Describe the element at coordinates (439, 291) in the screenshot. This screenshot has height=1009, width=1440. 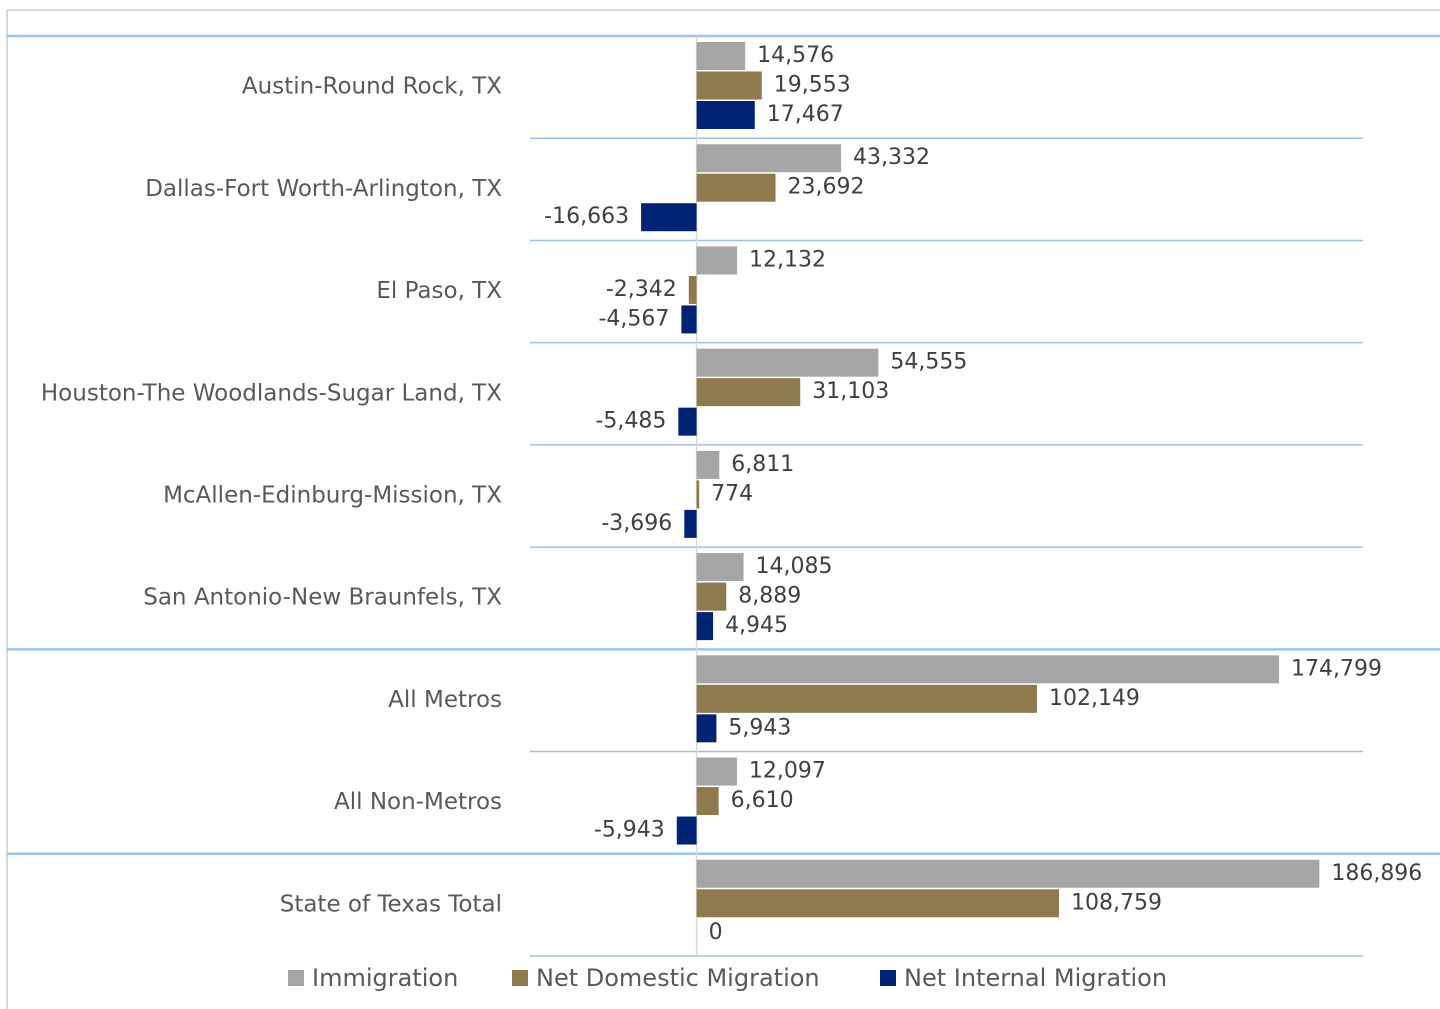
I see `category-label: El Paso, TX` at that location.